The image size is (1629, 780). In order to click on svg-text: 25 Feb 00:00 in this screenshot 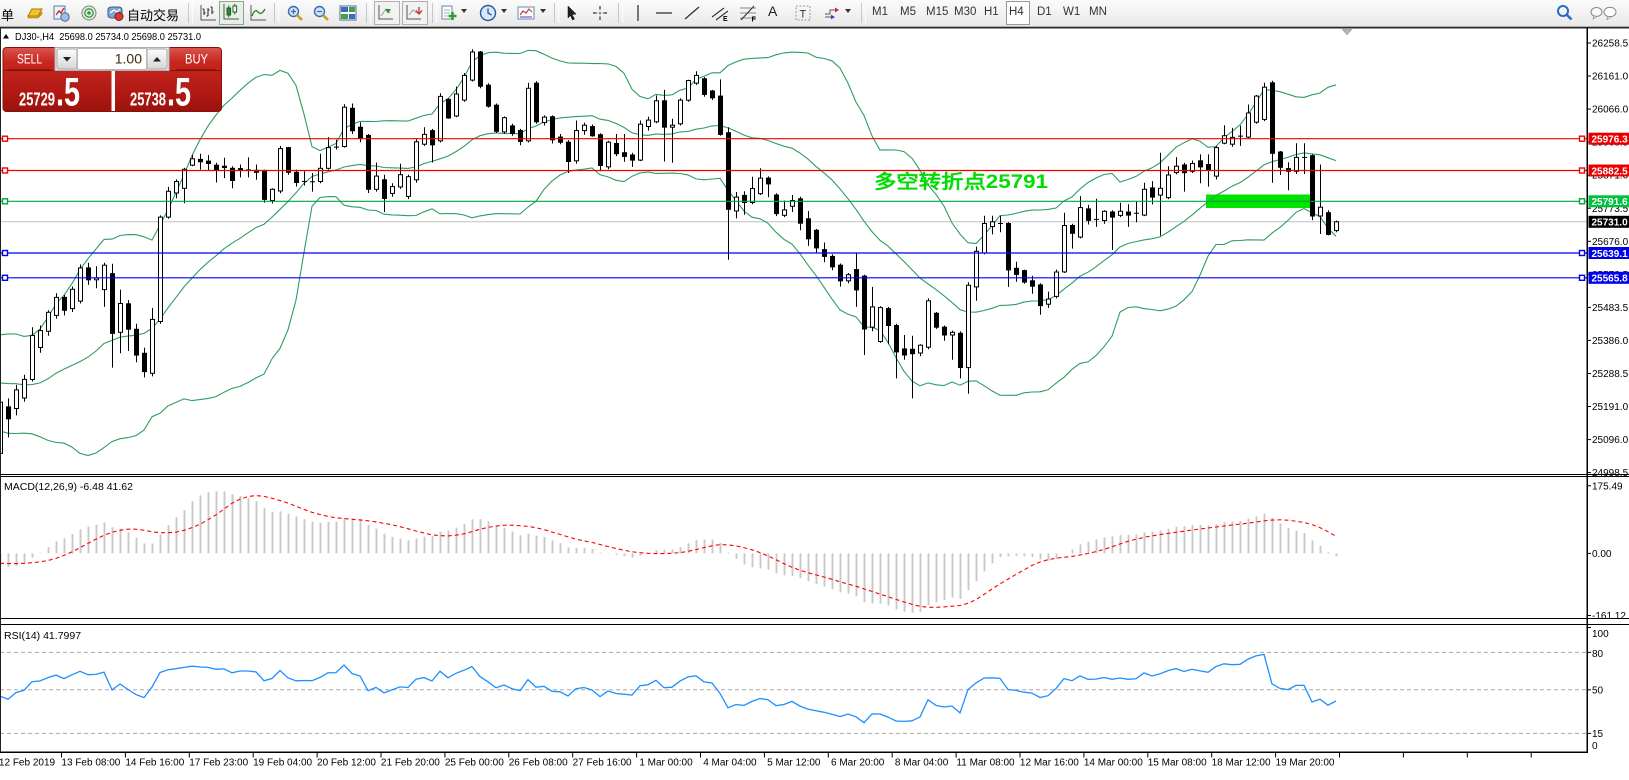, I will do `click(474, 763)`.